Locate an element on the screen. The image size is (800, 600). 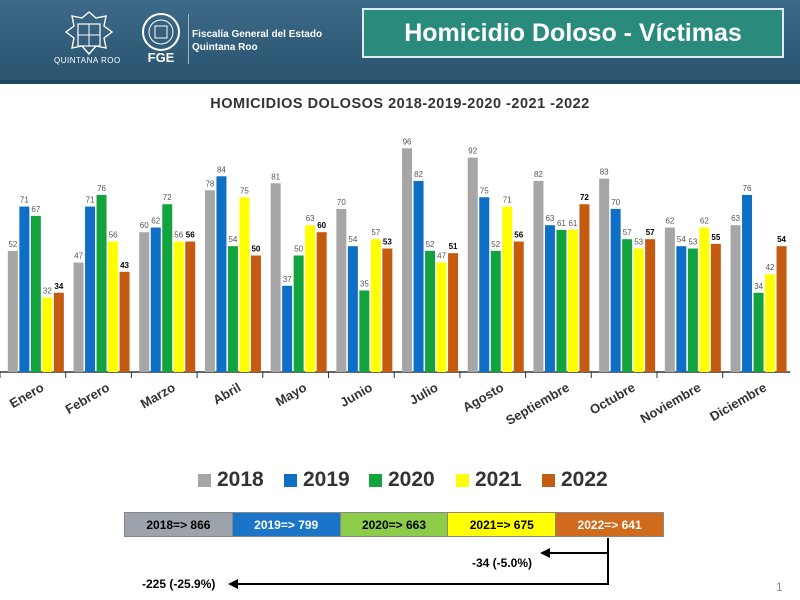
x-tick-label-diciembre: Diciembre is located at coordinates (738, 402).